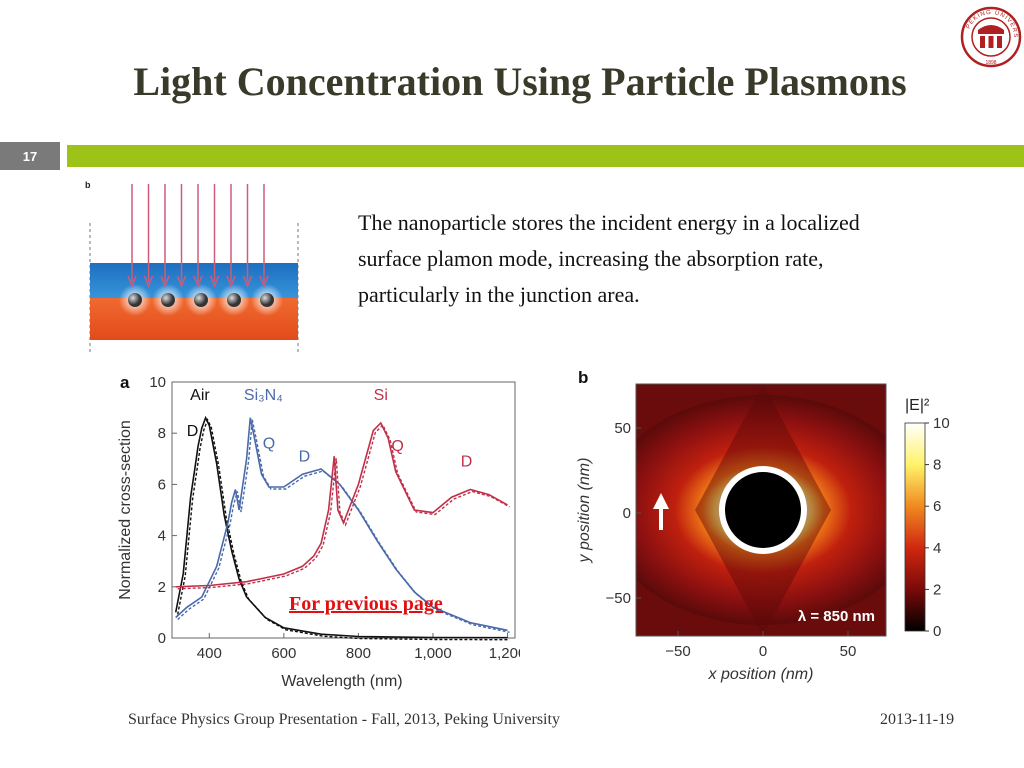 This screenshot has width=1024, height=768. I want to click on header-bar, so click(545, 156).